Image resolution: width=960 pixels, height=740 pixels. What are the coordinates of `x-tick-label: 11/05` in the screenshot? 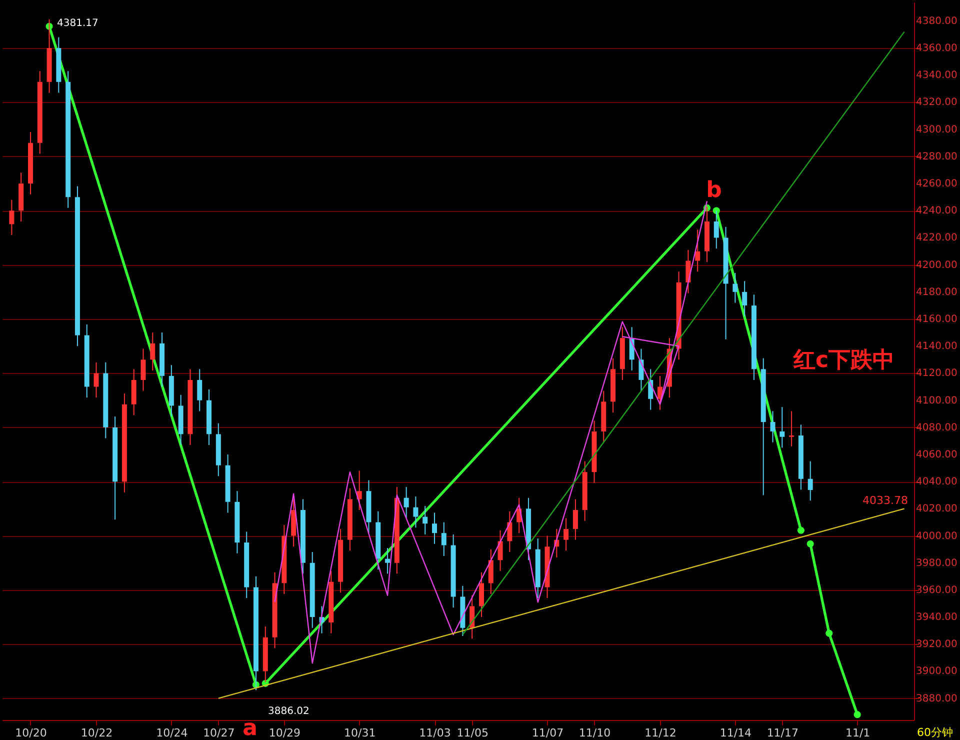 It's located at (472, 733).